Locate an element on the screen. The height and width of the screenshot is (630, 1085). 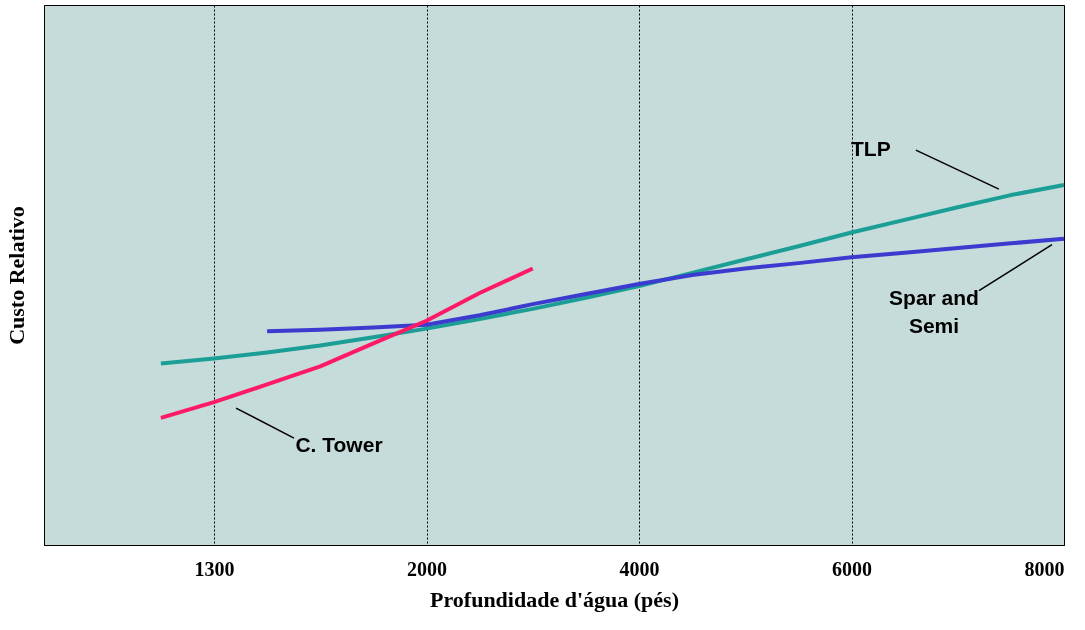
series-label: Spar and Semi is located at coordinates (934, 311).